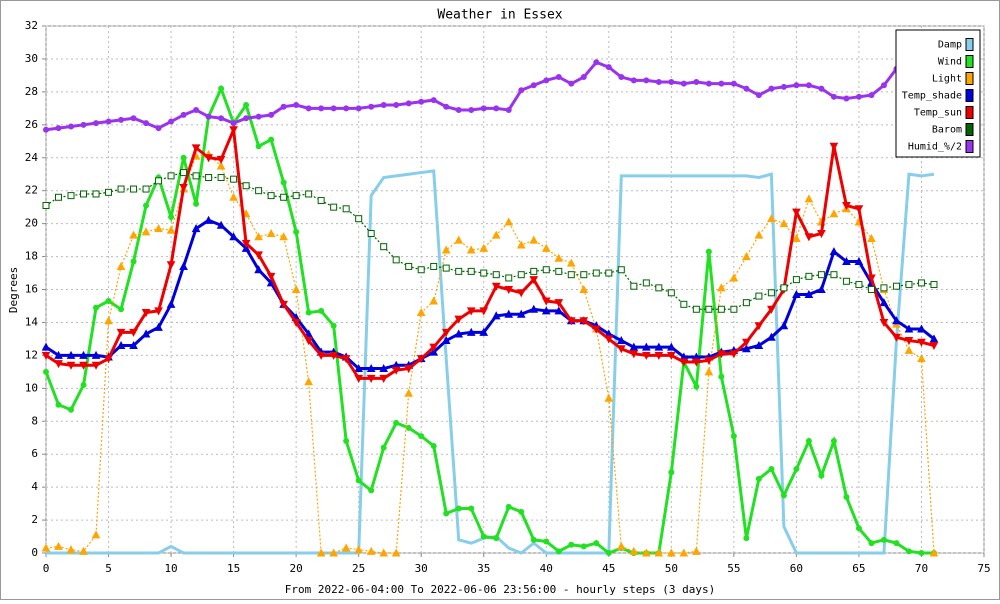 The width and height of the screenshot is (1000, 604). What do you see at coordinates (31, 58) in the screenshot?
I see `y-tick-label: 30` at bounding box center [31, 58].